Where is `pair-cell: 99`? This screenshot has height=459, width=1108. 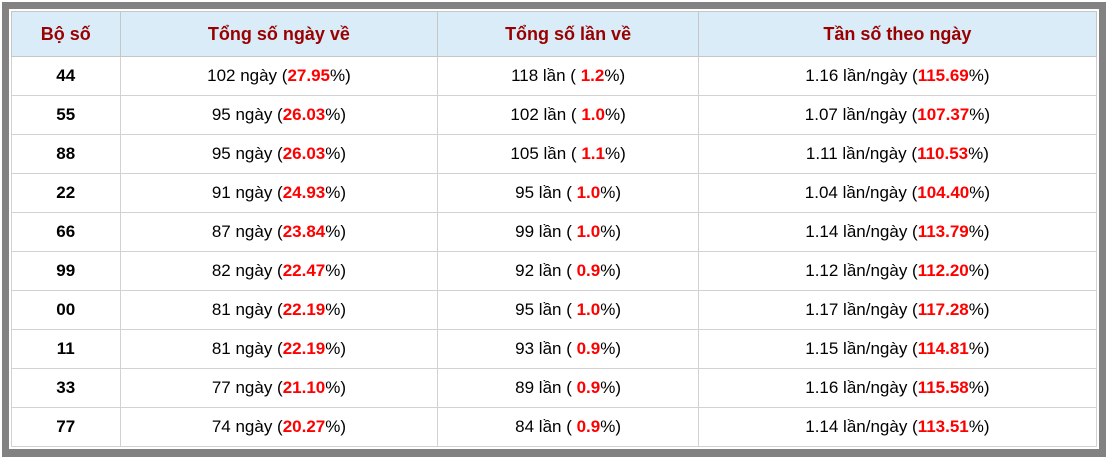
pair-cell: 99 is located at coordinates (66, 271).